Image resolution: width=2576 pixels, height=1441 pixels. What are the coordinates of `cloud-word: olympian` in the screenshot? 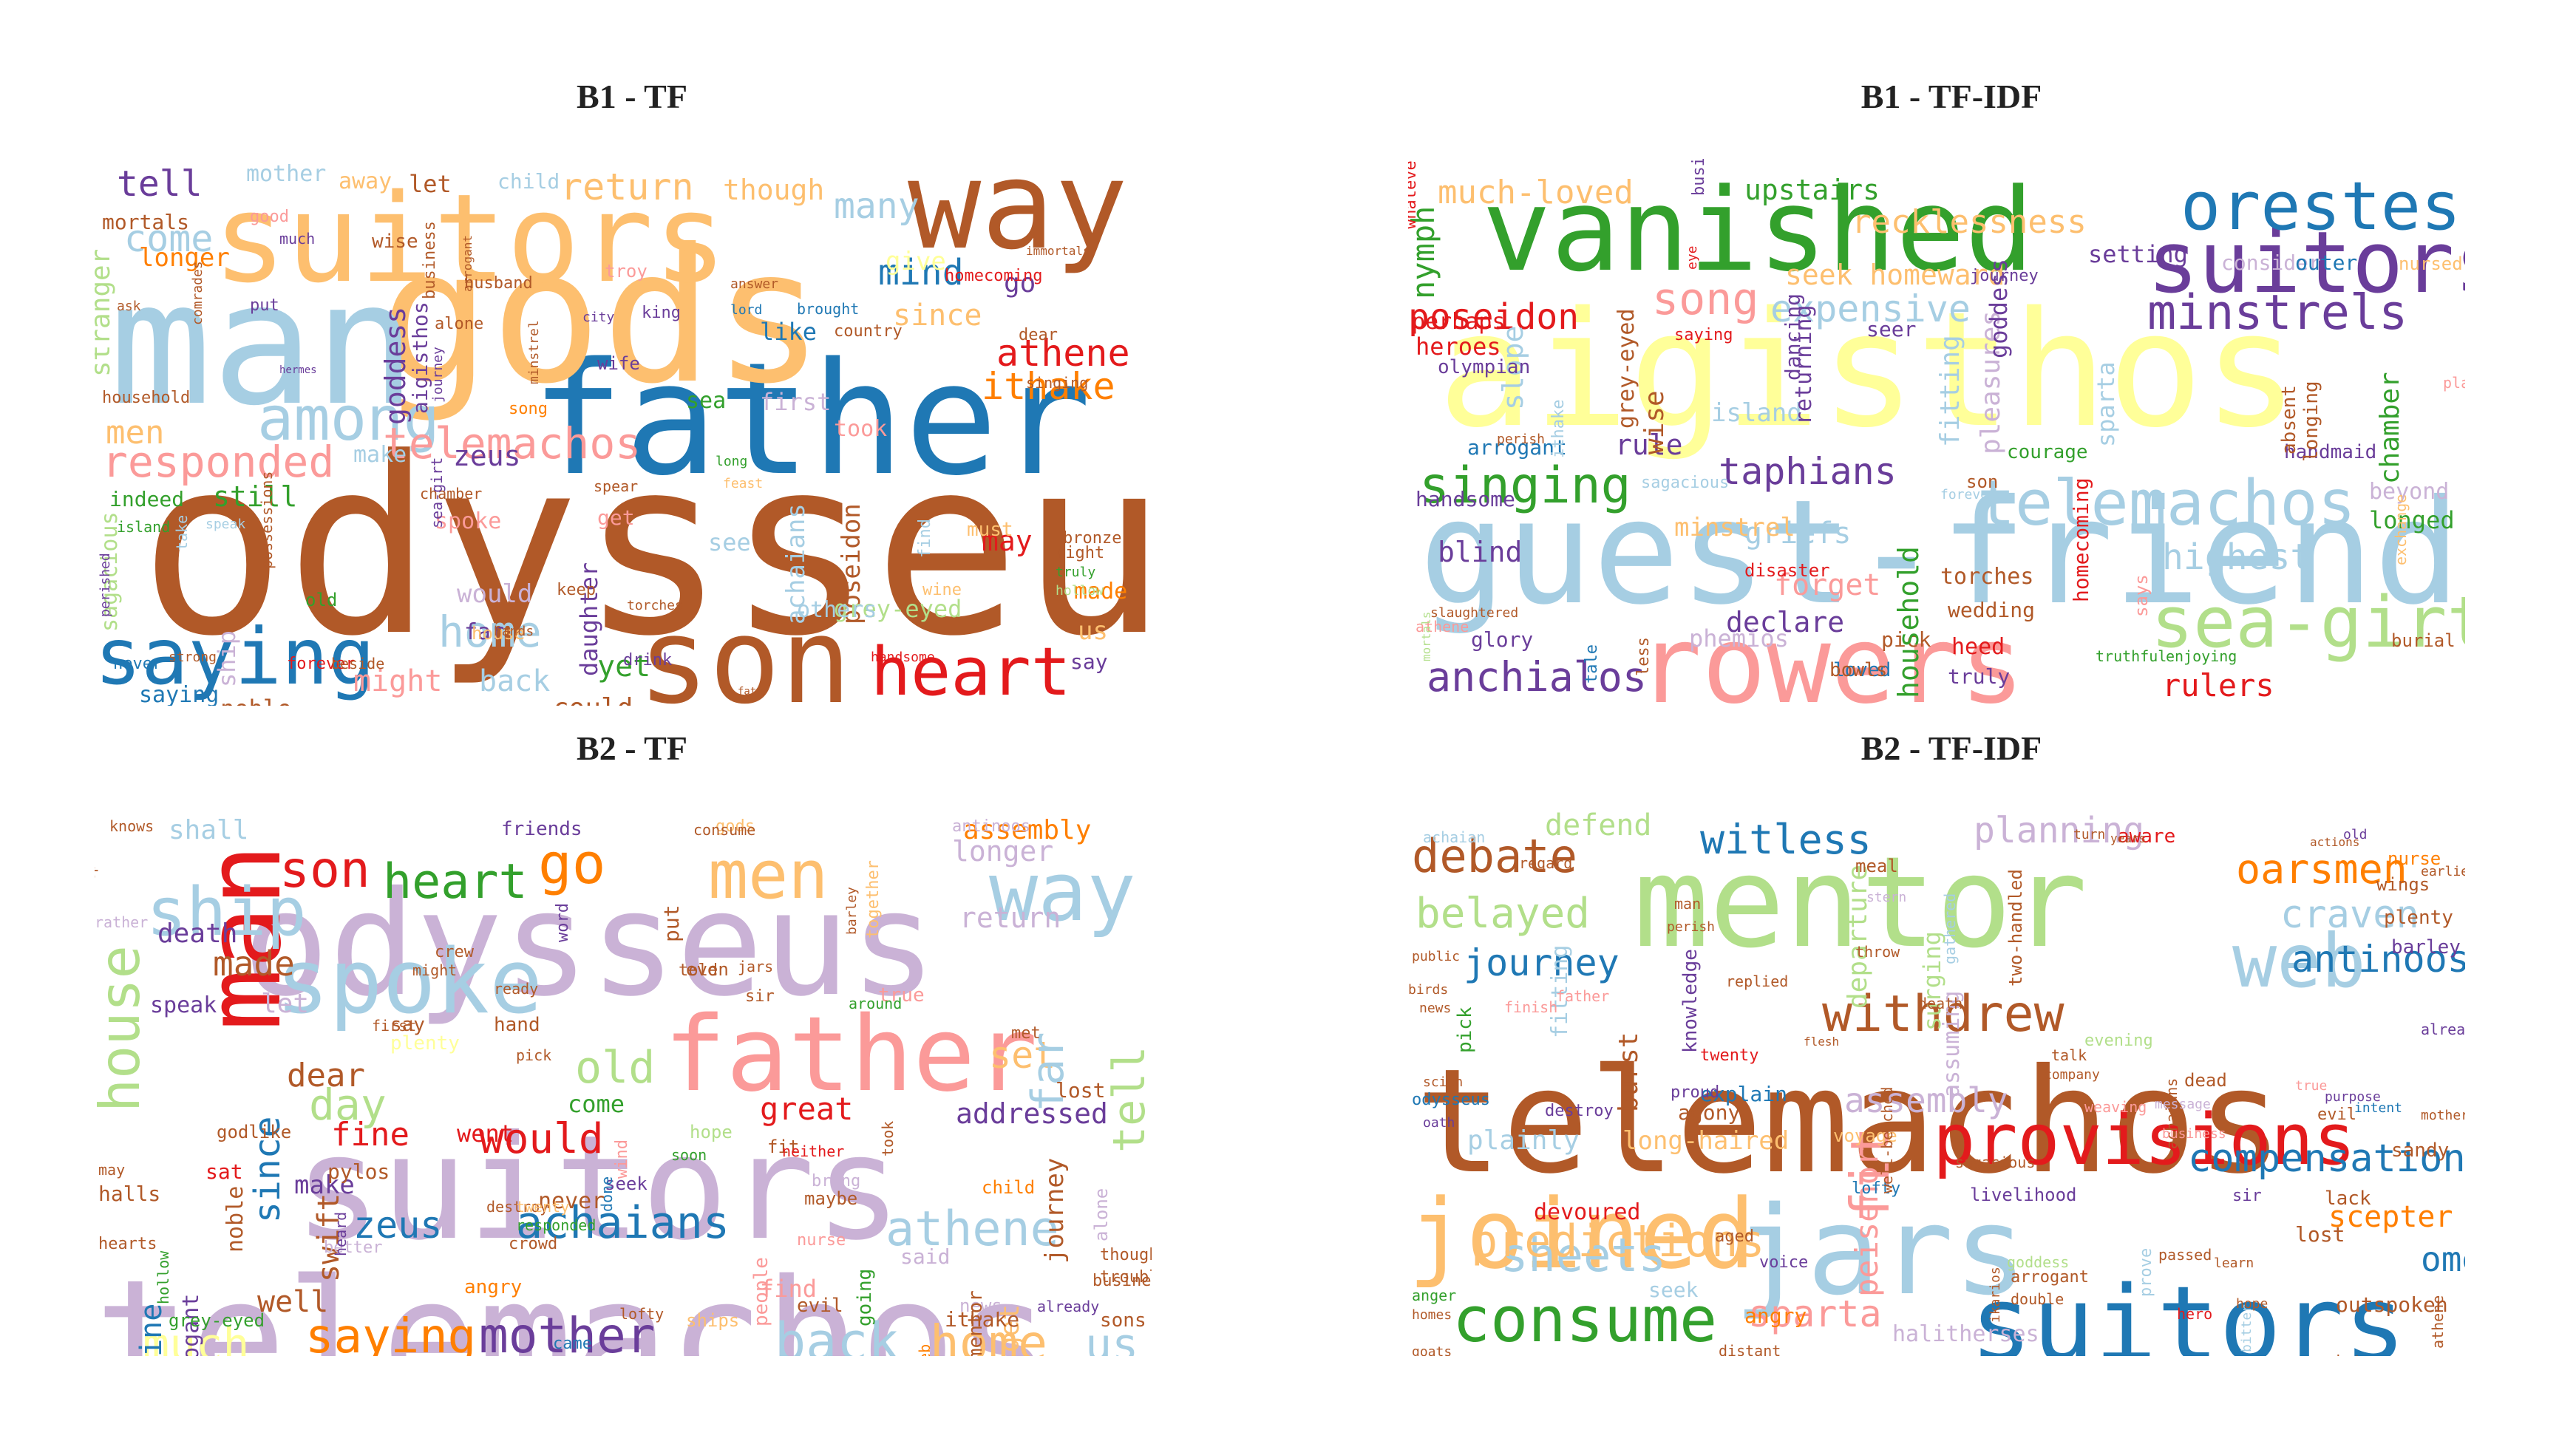 It's located at (1484, 367).